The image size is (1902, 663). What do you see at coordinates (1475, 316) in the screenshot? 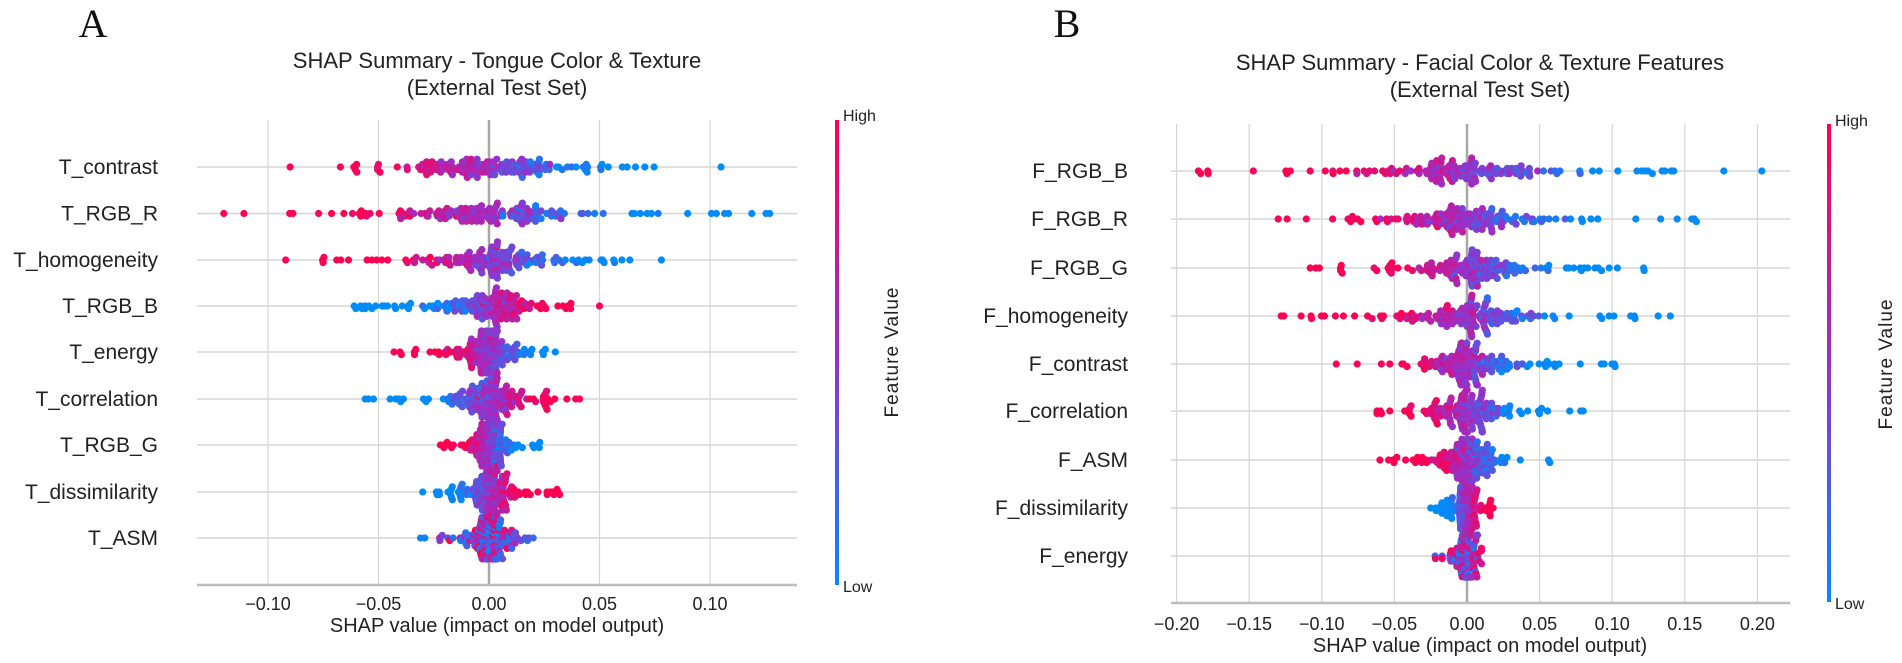
I see `beeswarm-F_homogeneity` at bounding box center [1475, 316].